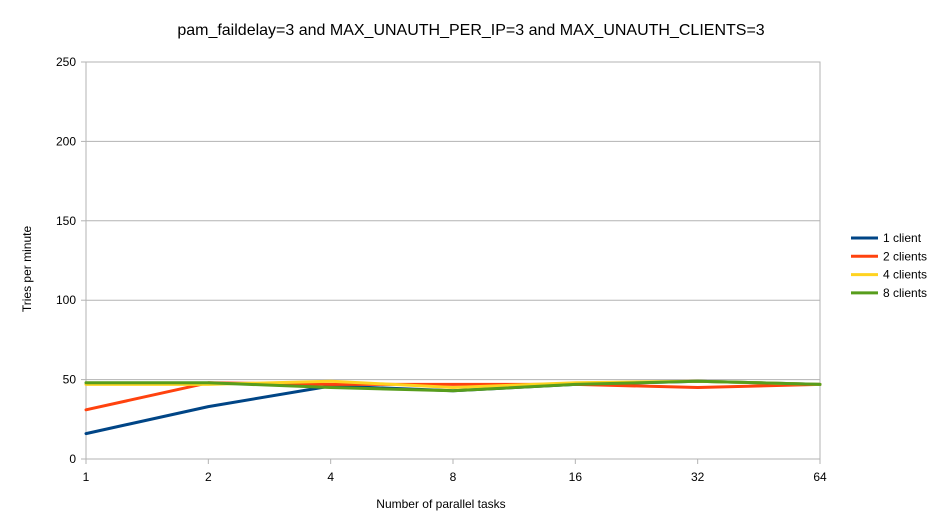  Describe the element at coordinates (66, 62) in the screenshot. I see `y-tick-label: 250` at that location.